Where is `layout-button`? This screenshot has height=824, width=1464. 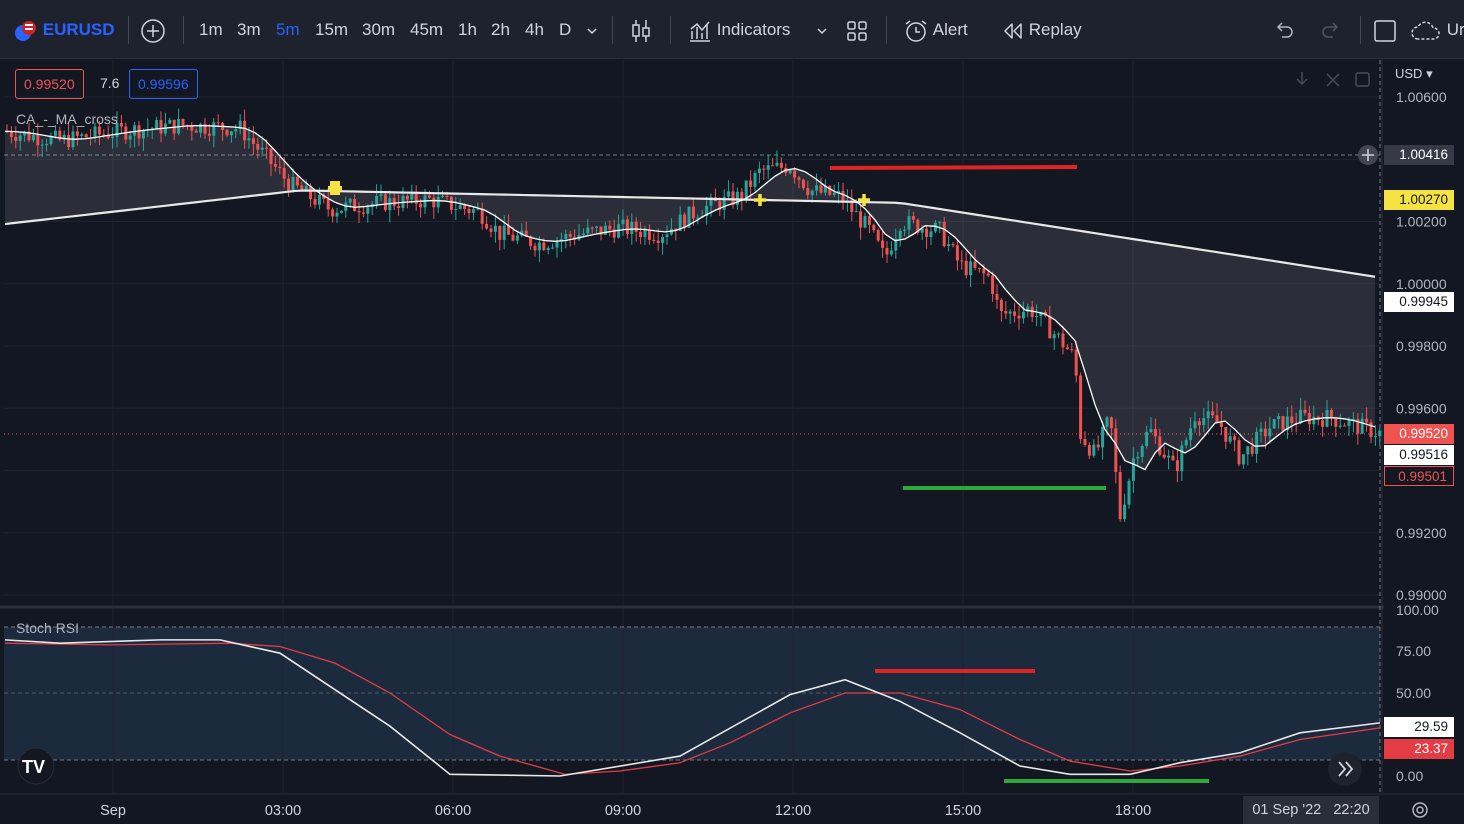 layout-button is located at coordinates (1385, 30).